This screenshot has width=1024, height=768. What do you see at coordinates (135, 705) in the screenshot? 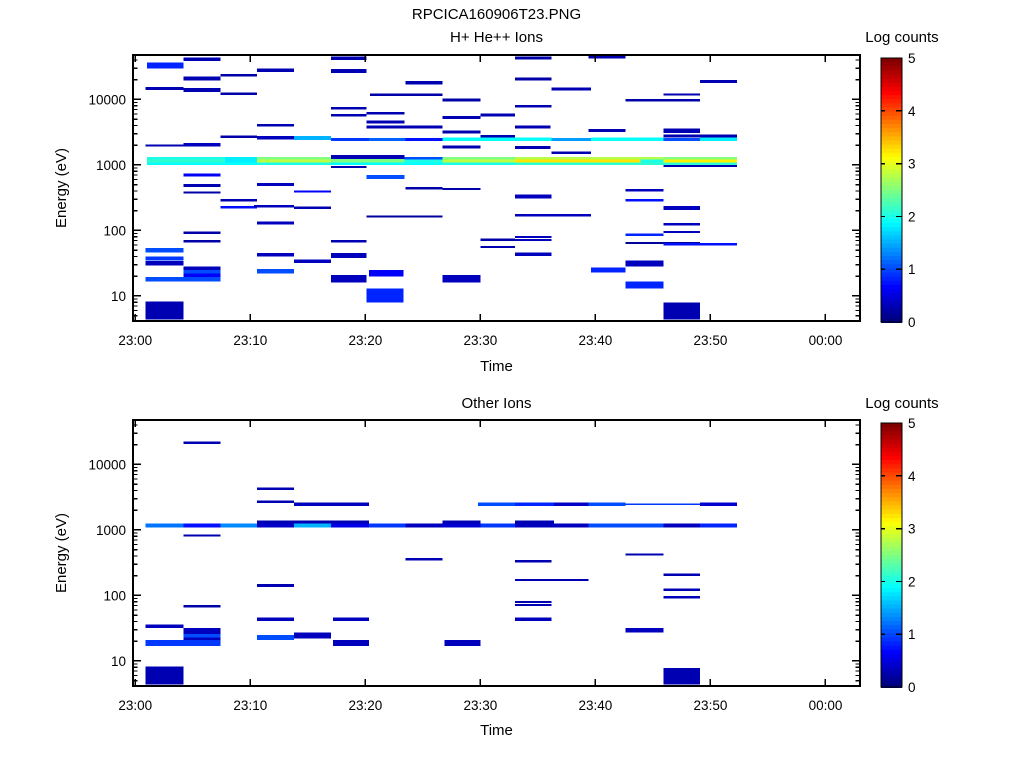
I see `x-tick-label: 23:00` at bounding box center [135, 705].